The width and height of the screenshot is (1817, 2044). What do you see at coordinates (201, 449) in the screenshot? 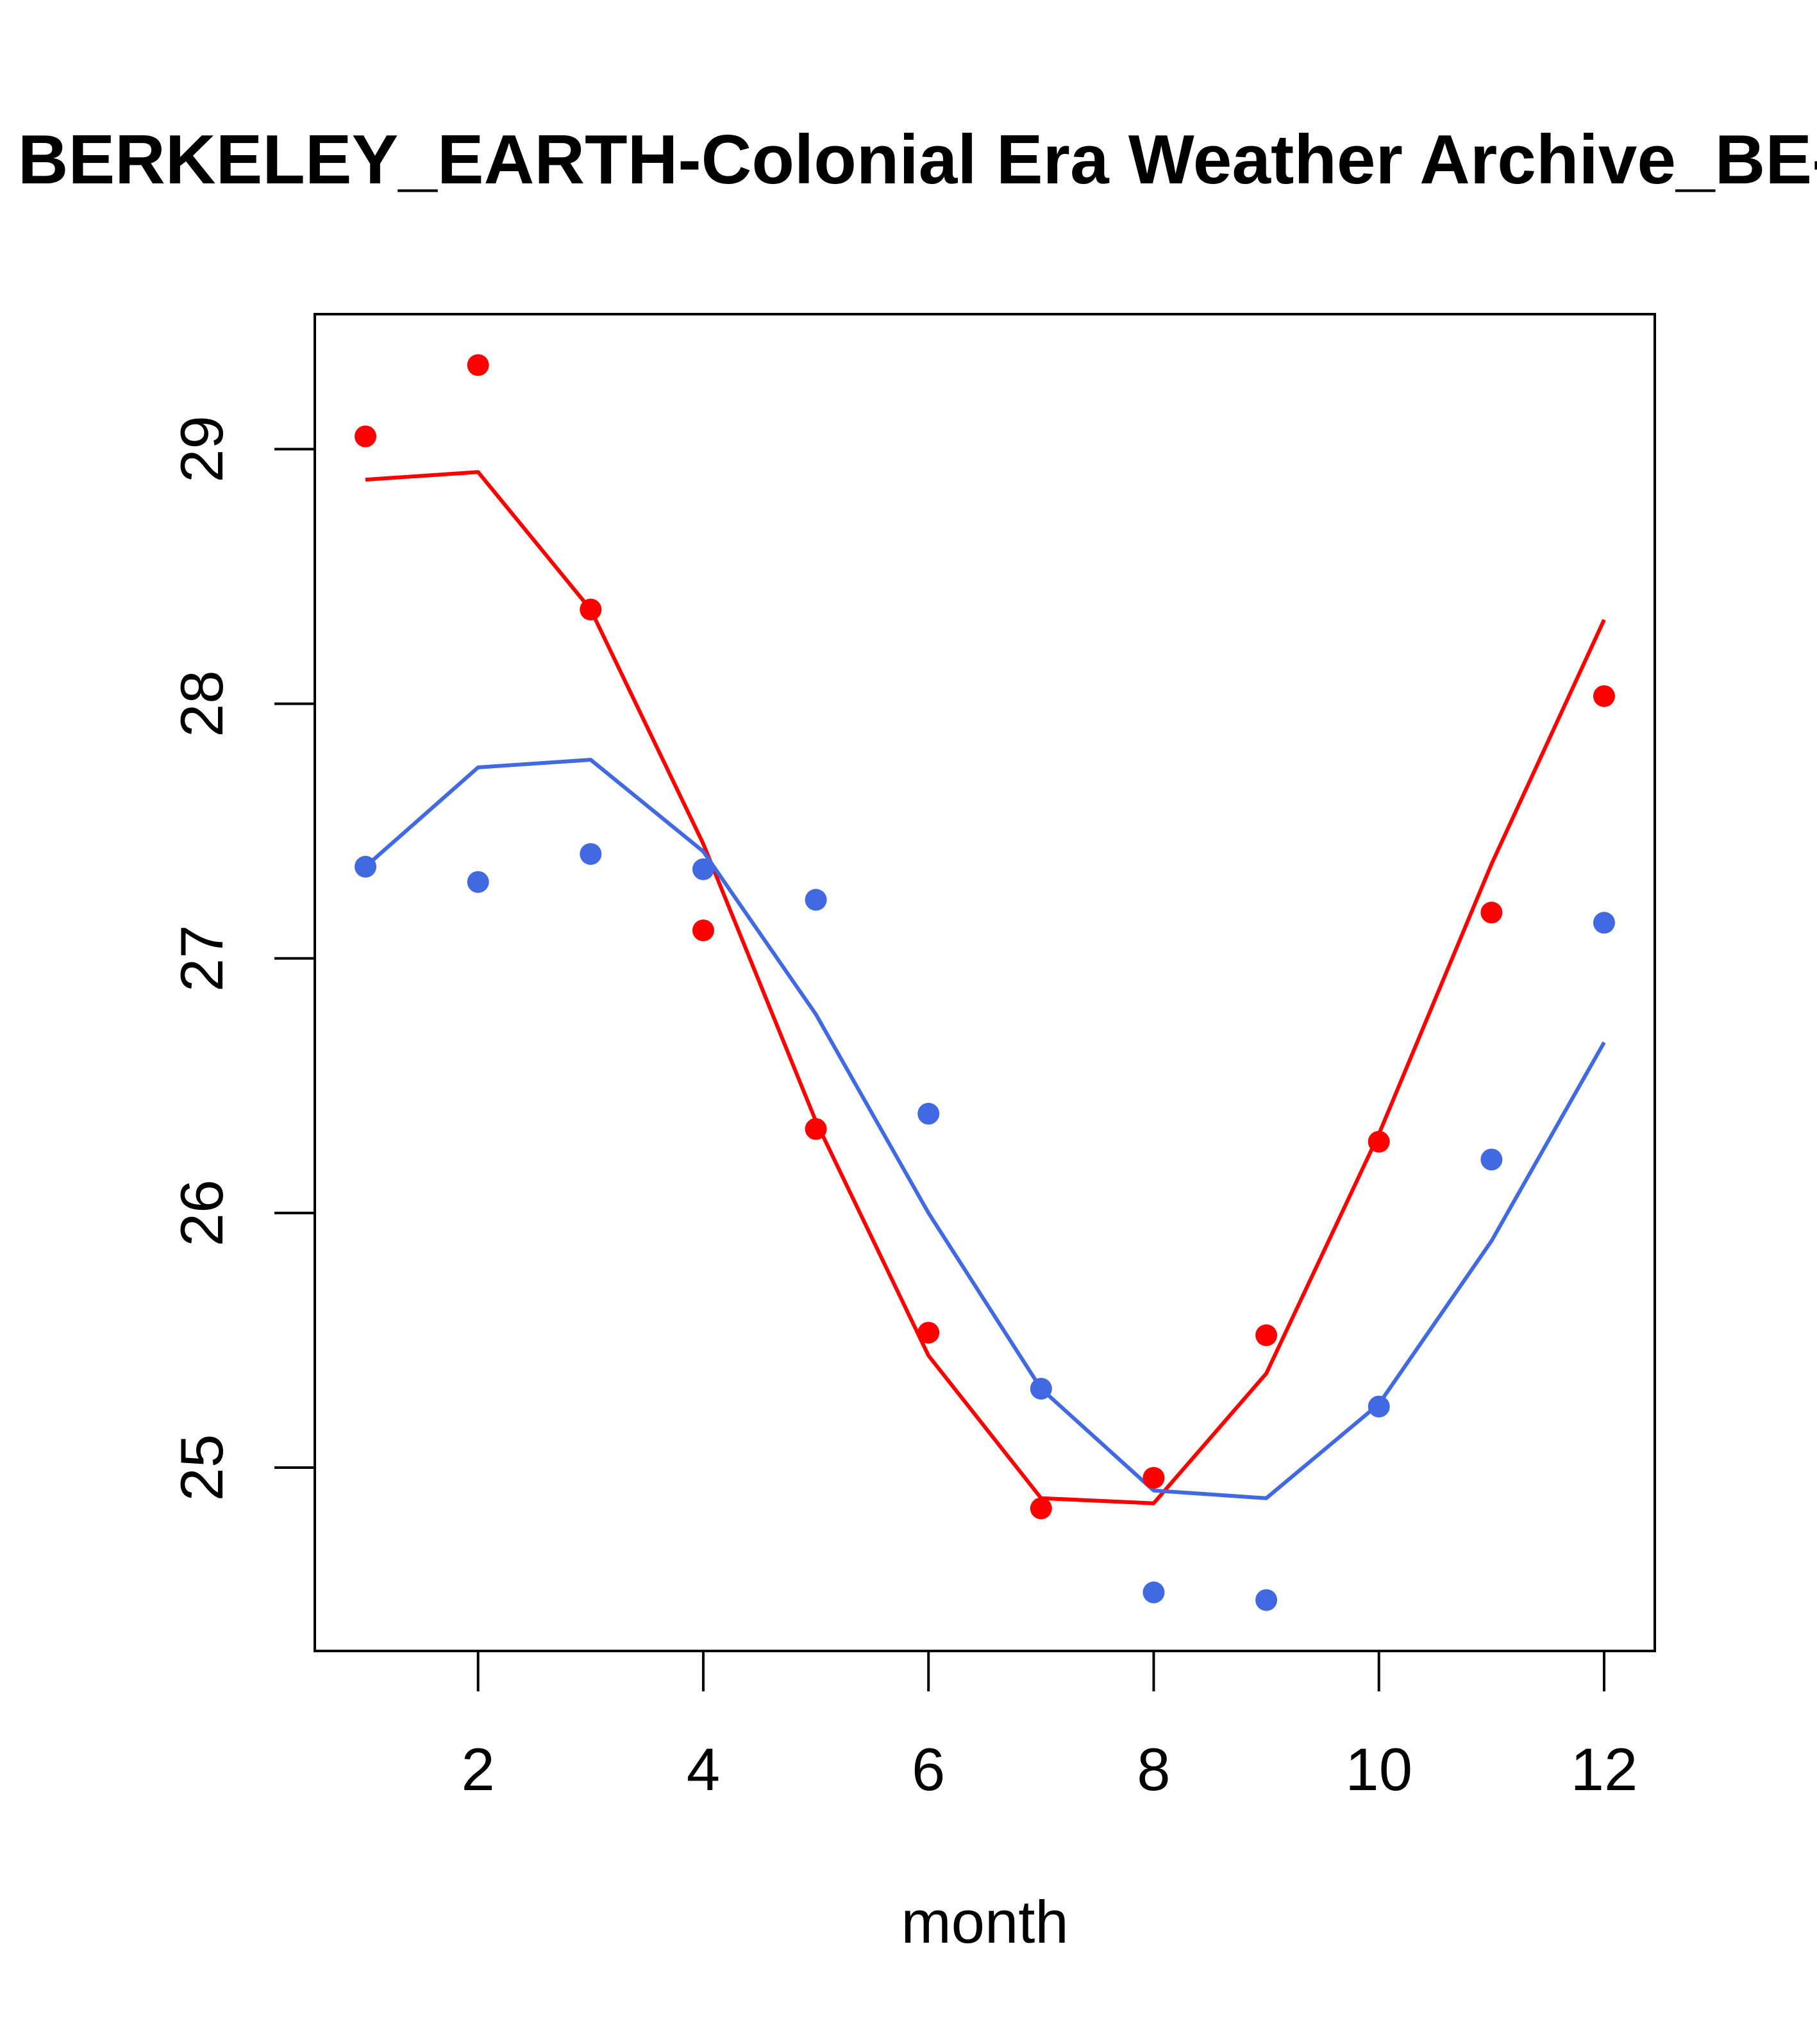
I see `y-tick-label: 29` at bounding box center [201, 449].